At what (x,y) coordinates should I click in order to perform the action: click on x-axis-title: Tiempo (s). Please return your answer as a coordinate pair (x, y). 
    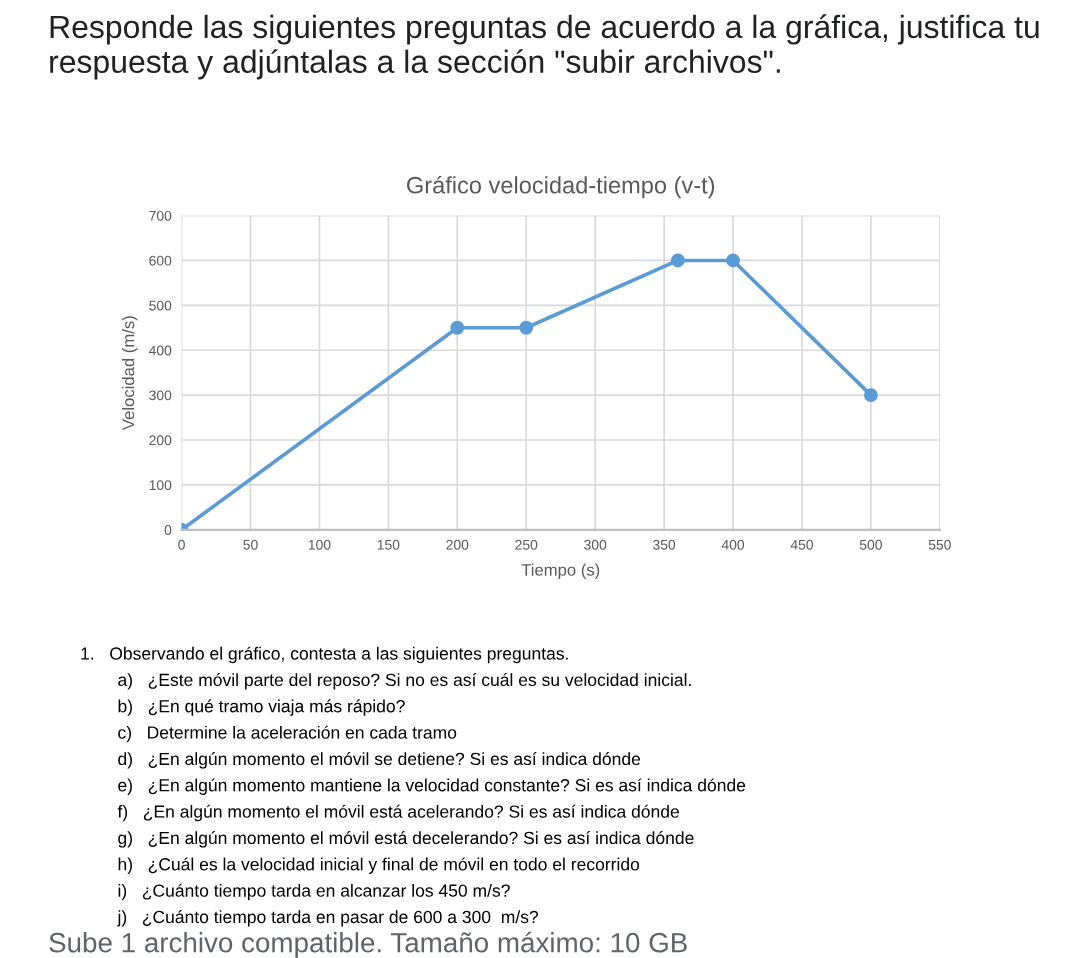
    Looking at the image, I should click on (560, 571).